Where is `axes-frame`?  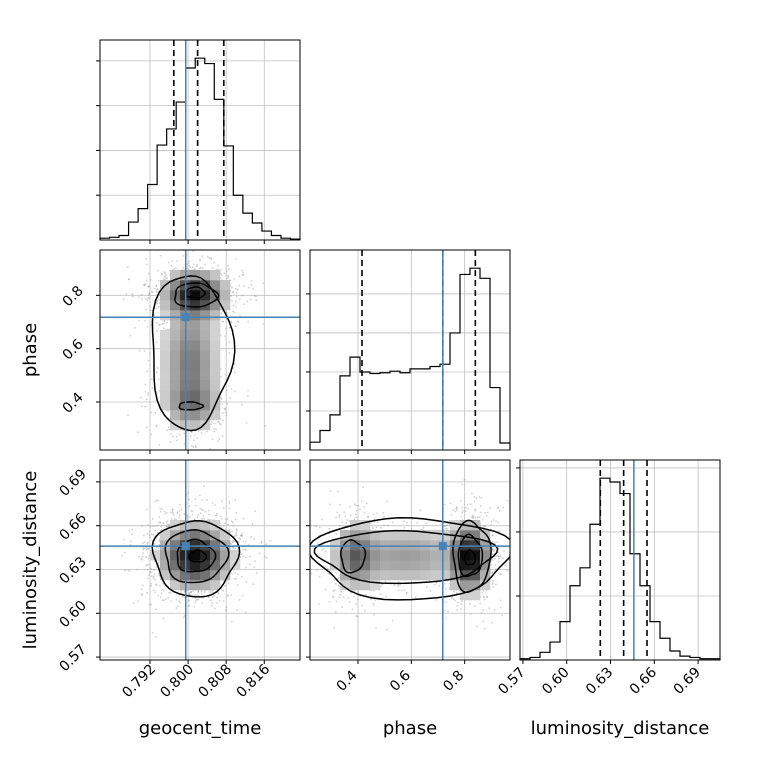
axes-frame is located at coordinates (410, 350).